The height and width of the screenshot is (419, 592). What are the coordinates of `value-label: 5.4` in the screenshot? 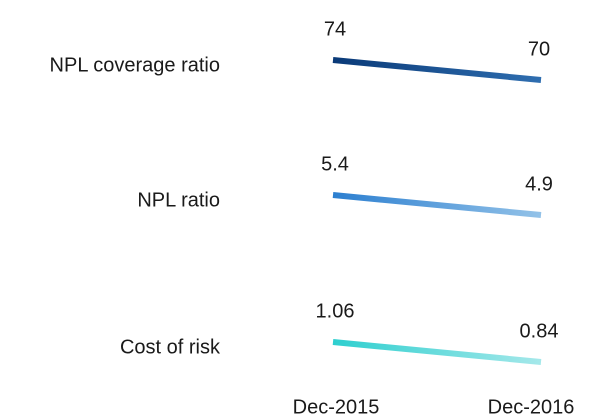 It's located at (335, 164).